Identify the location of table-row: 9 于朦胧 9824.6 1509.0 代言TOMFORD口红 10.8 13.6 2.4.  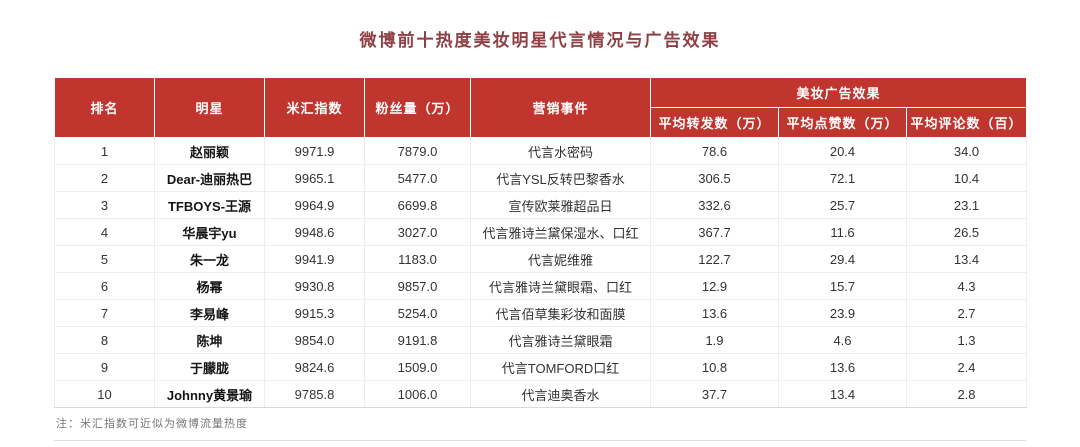
(540, 367).